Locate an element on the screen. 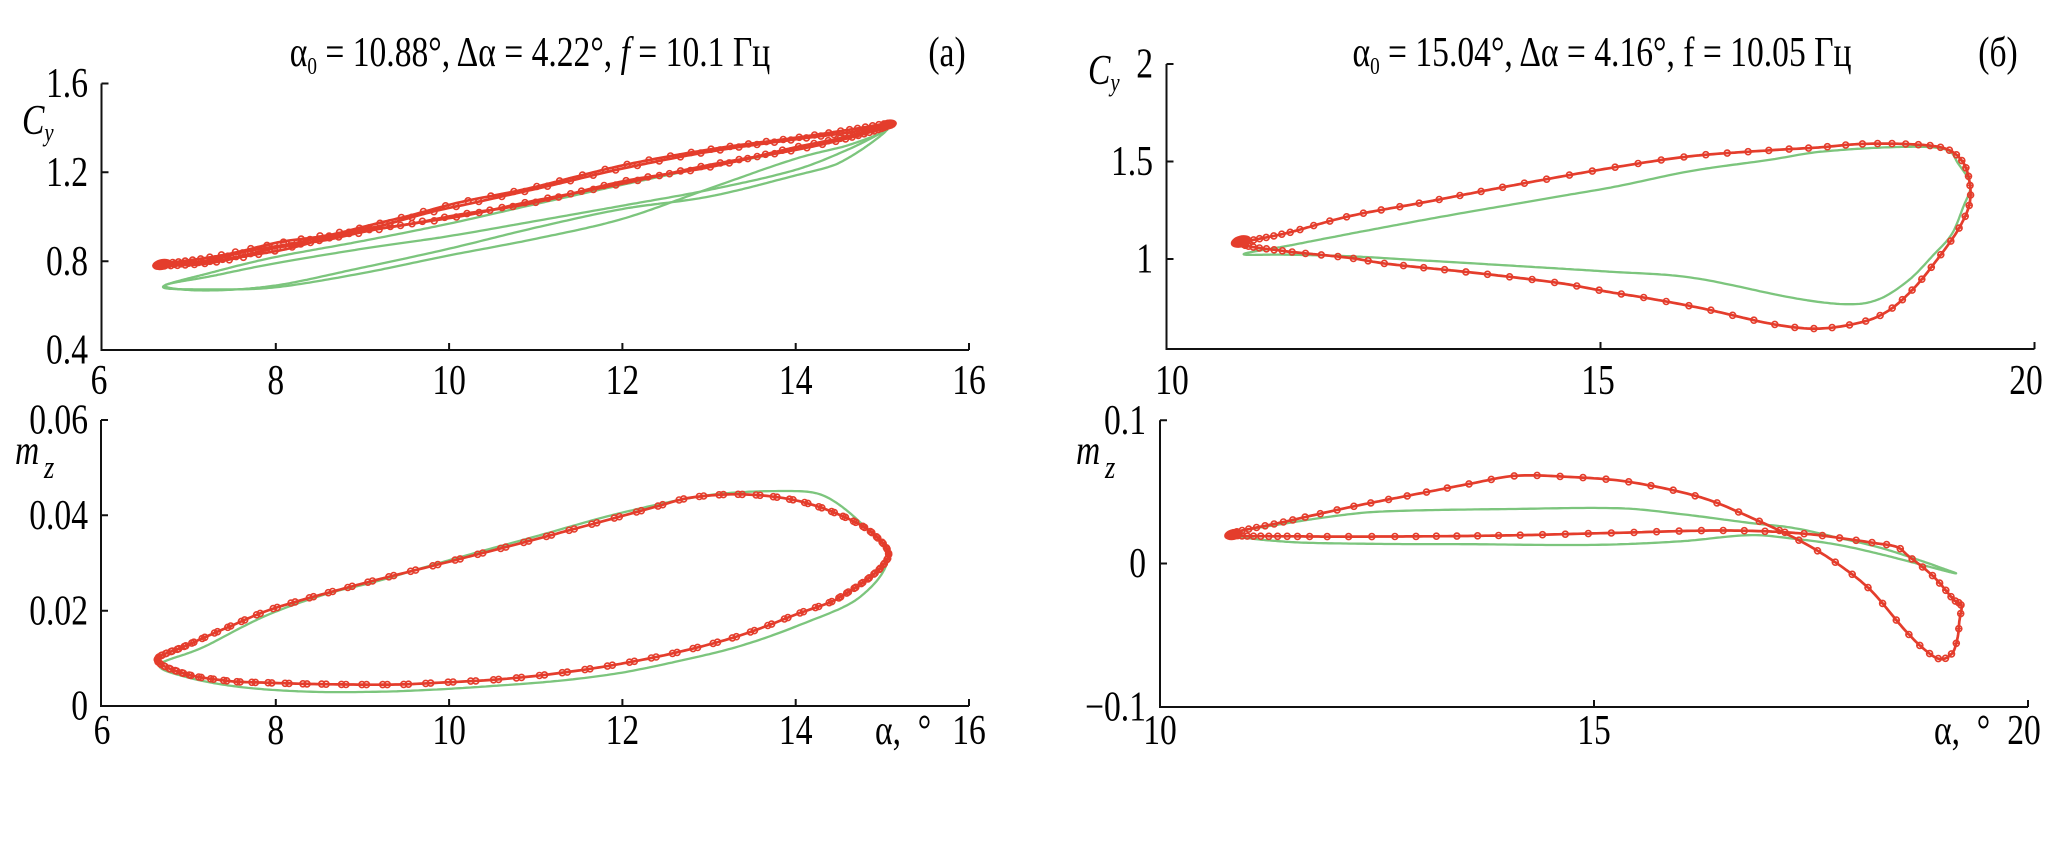  svg-text: (б) is located at coordinates (1997, 53).